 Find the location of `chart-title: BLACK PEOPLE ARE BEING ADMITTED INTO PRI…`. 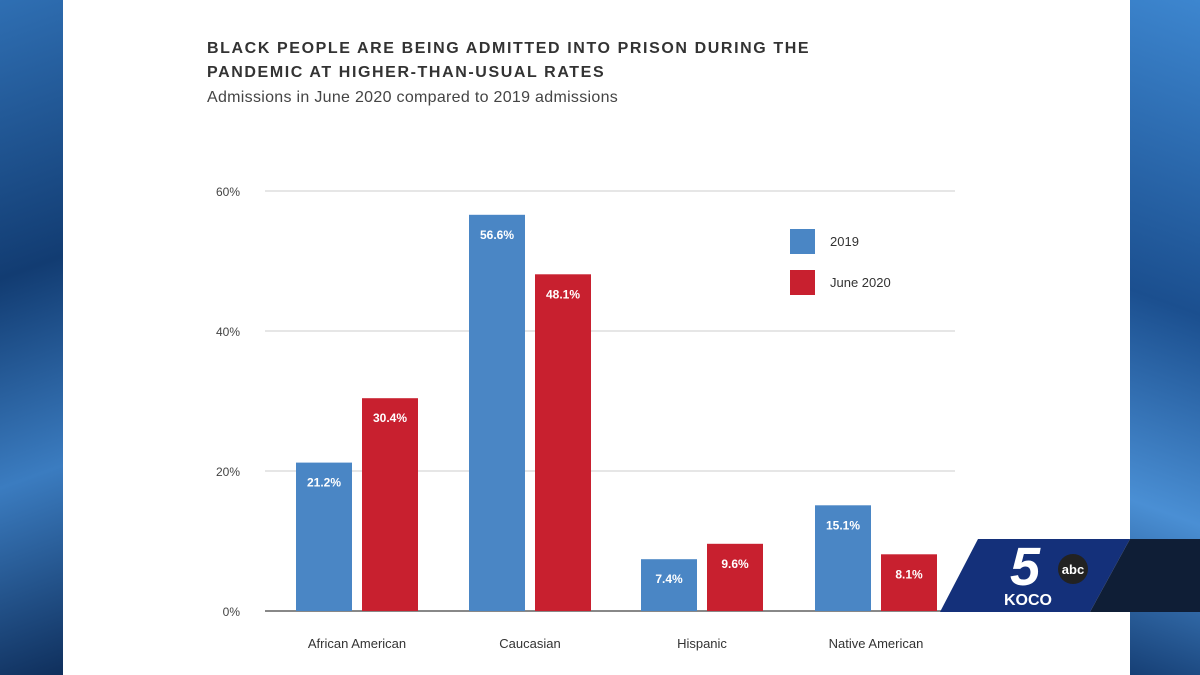

chart-title: BLACK PEOPLE ARE BEING ADMITTED INTO PRI… is located at coordinates (509, 60).